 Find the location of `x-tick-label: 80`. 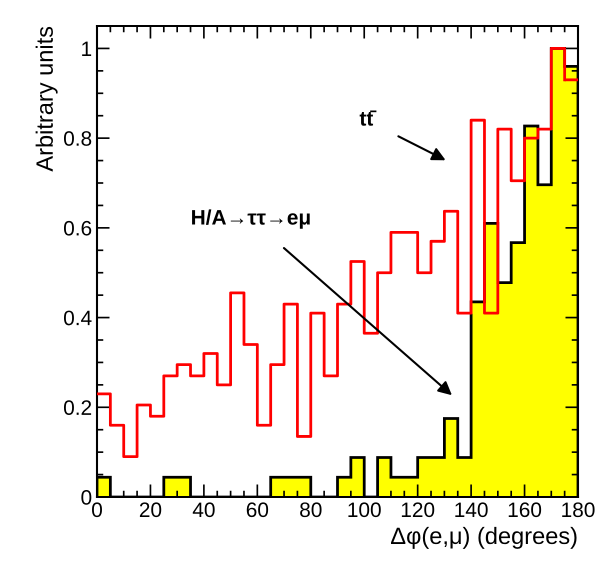

x-tick-label: 80 is located at coordinates (311, 510).